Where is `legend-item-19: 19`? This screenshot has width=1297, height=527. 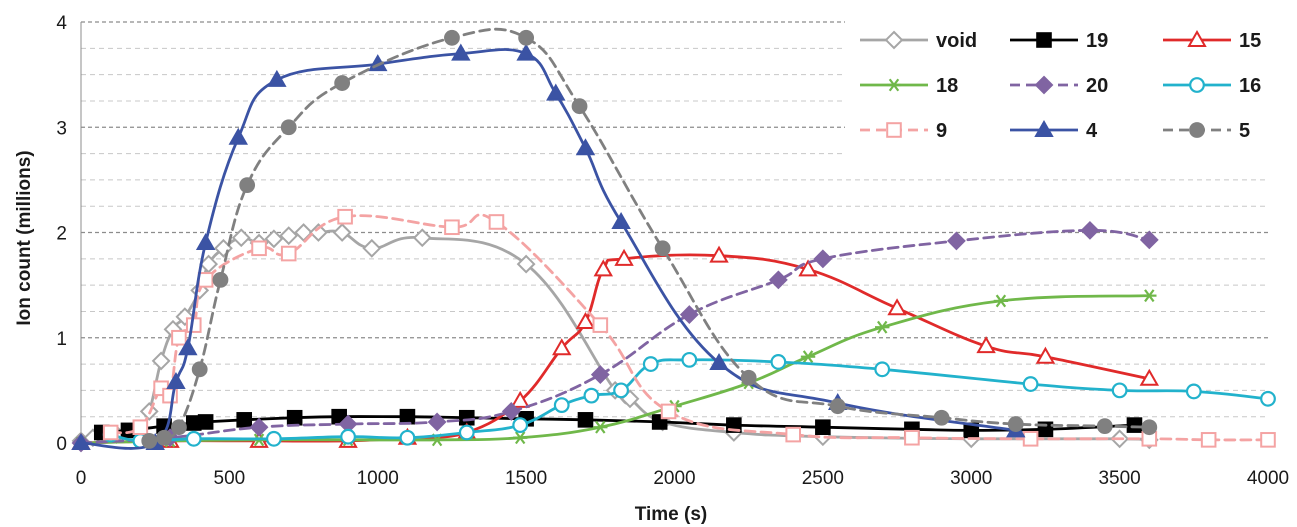
legend-item-19: 19 is located at coordinates (1059, 41).